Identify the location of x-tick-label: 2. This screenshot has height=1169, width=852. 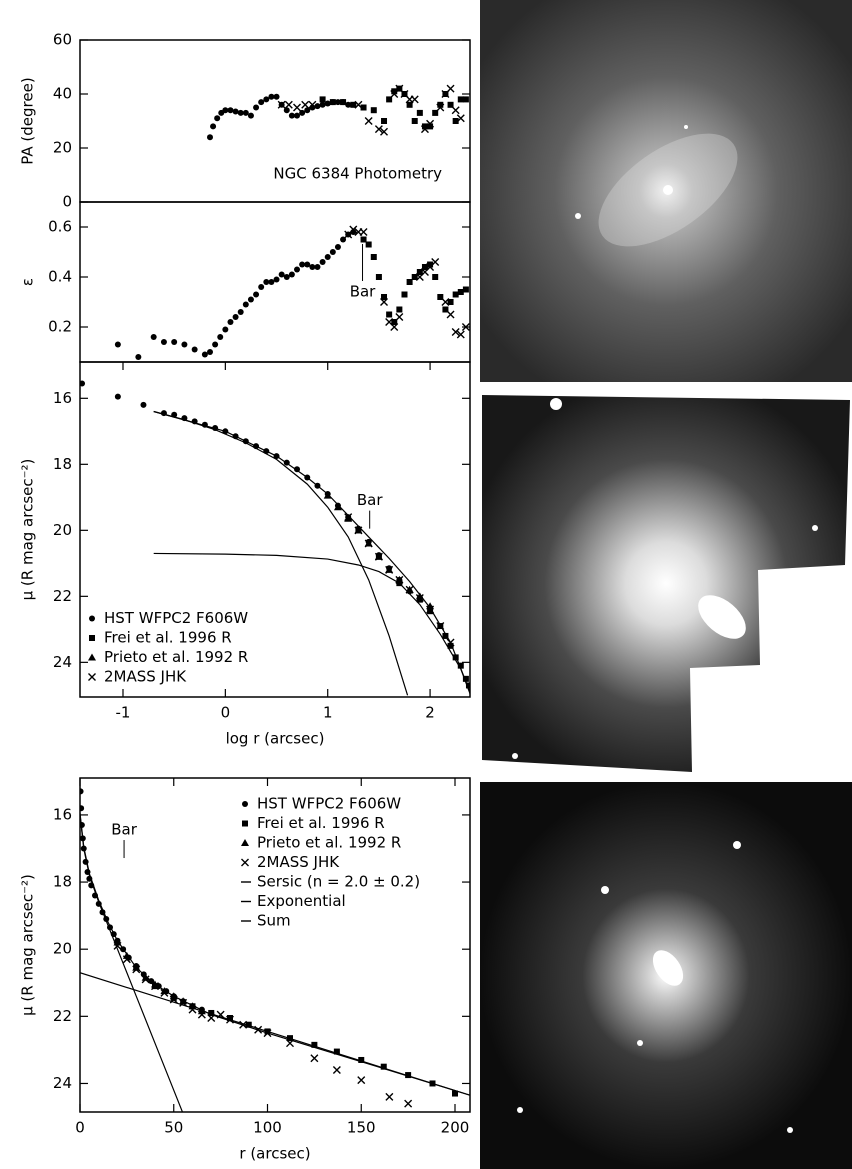
(430, 713).